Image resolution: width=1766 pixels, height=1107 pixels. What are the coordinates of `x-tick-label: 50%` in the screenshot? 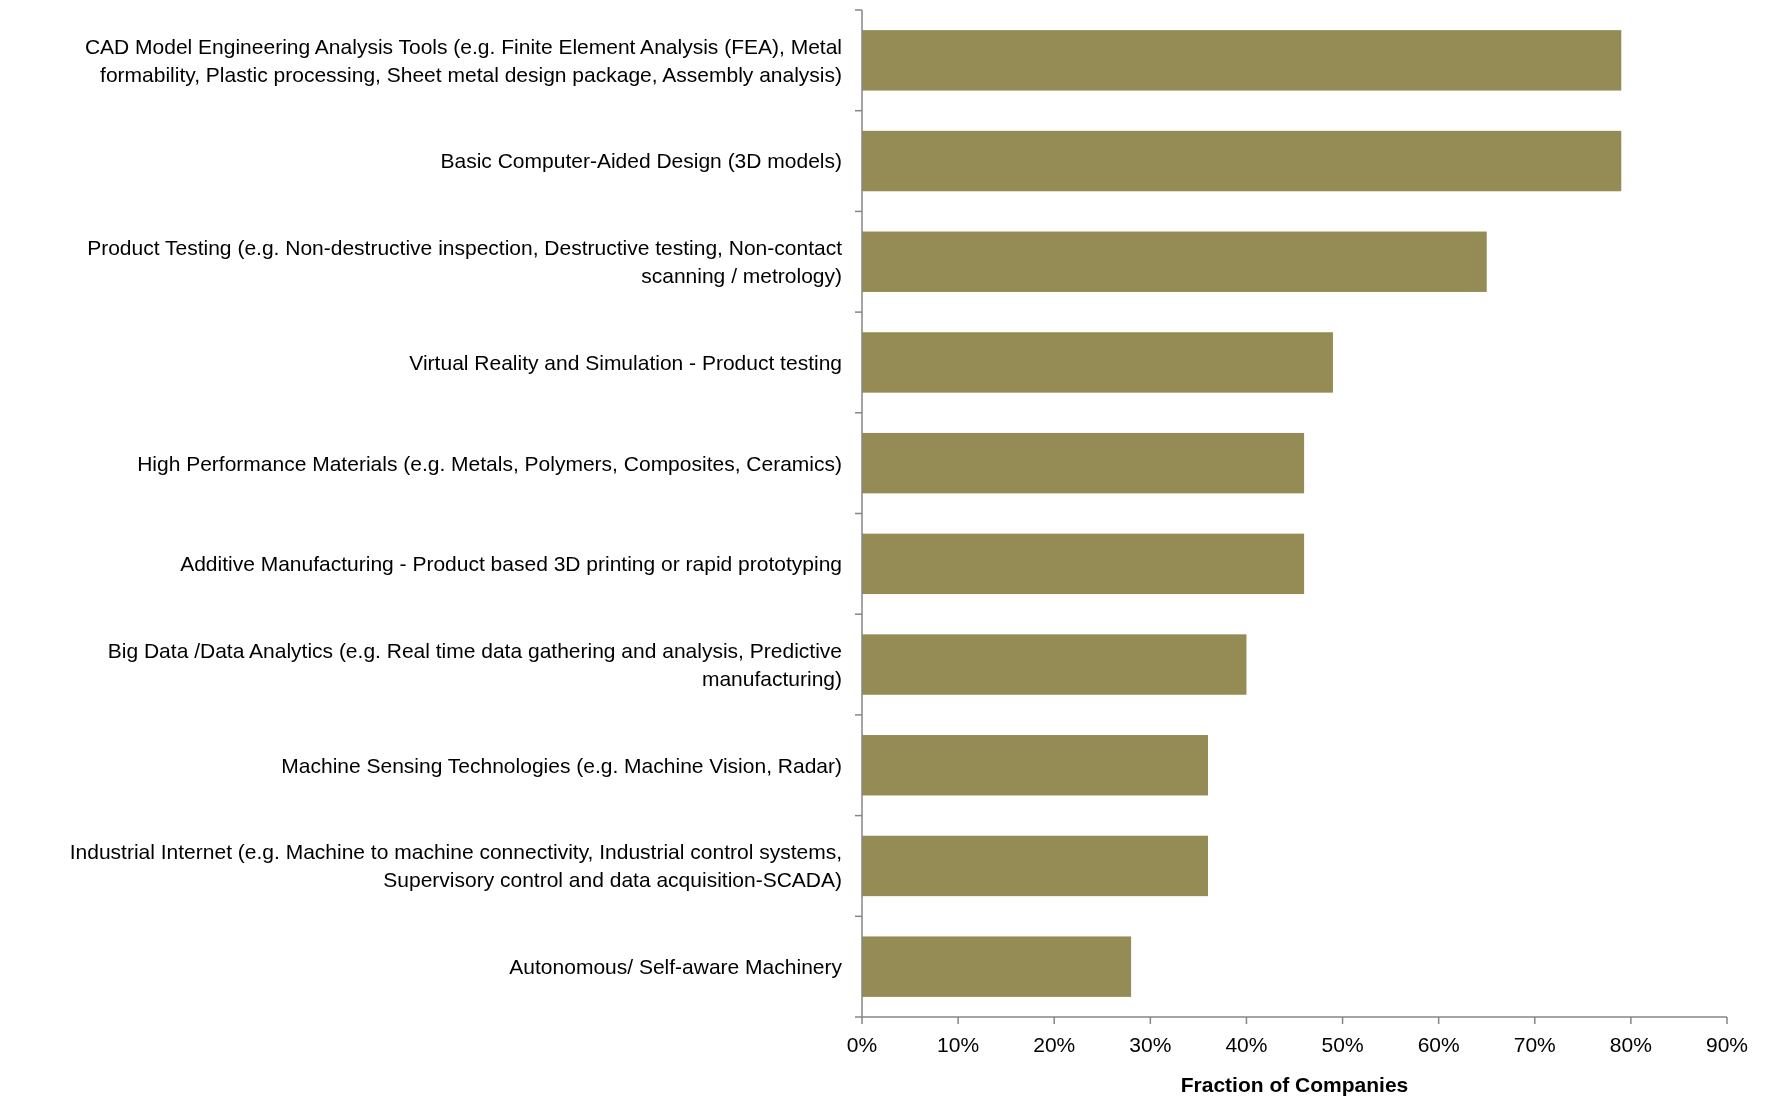 It's located at (1342, 1044).